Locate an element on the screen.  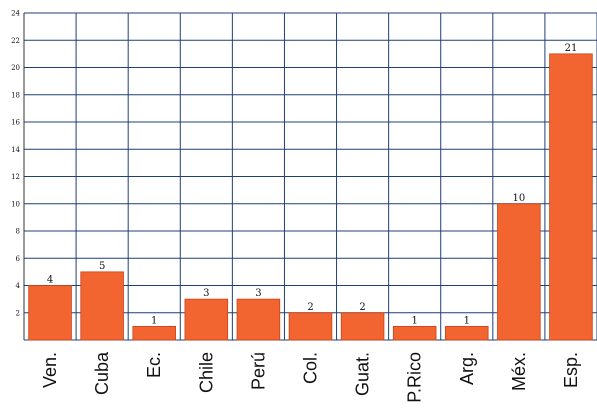
y-tick-label: 4 is located at coordinates (18, 286).